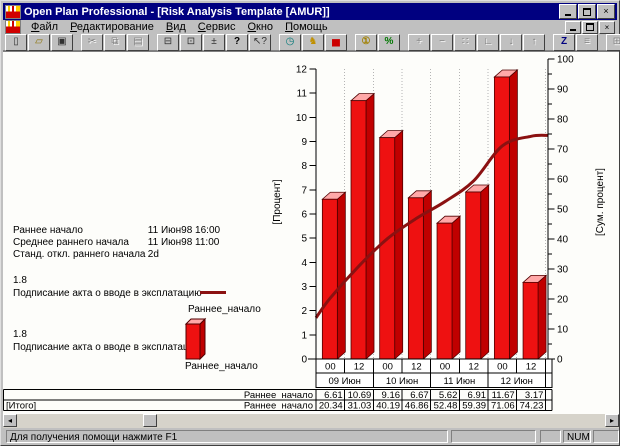  What do you see at coordinates (465, 42) in the screenshot?
I see `toolbar-button-link-activities: ∷` at bounding box center [465, 42].